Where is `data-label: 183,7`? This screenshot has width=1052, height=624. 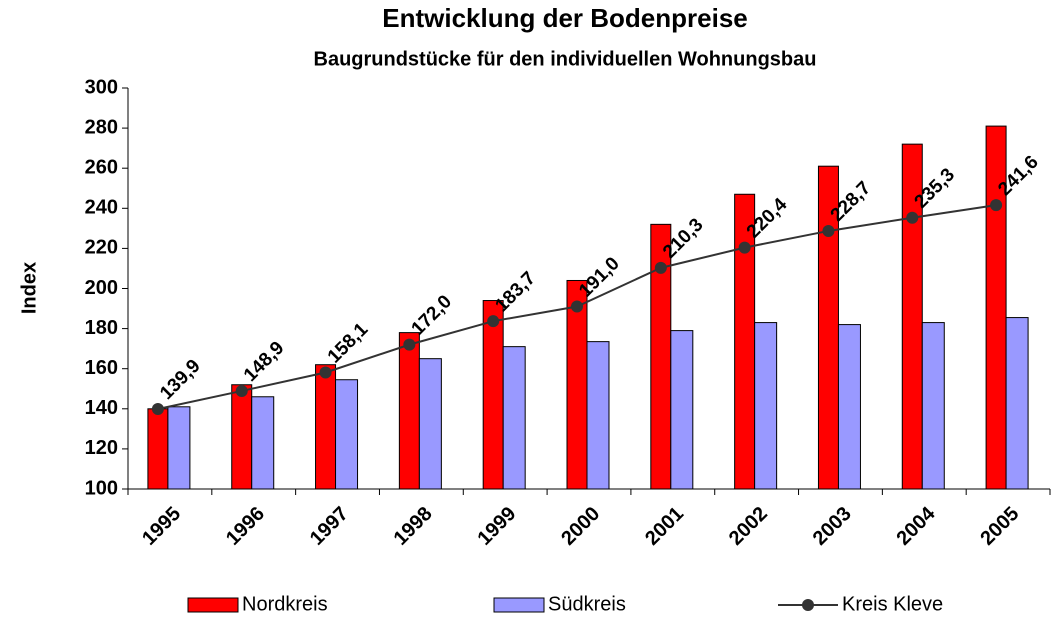 data-label: 183,7 is located at coordinates (515, 292).